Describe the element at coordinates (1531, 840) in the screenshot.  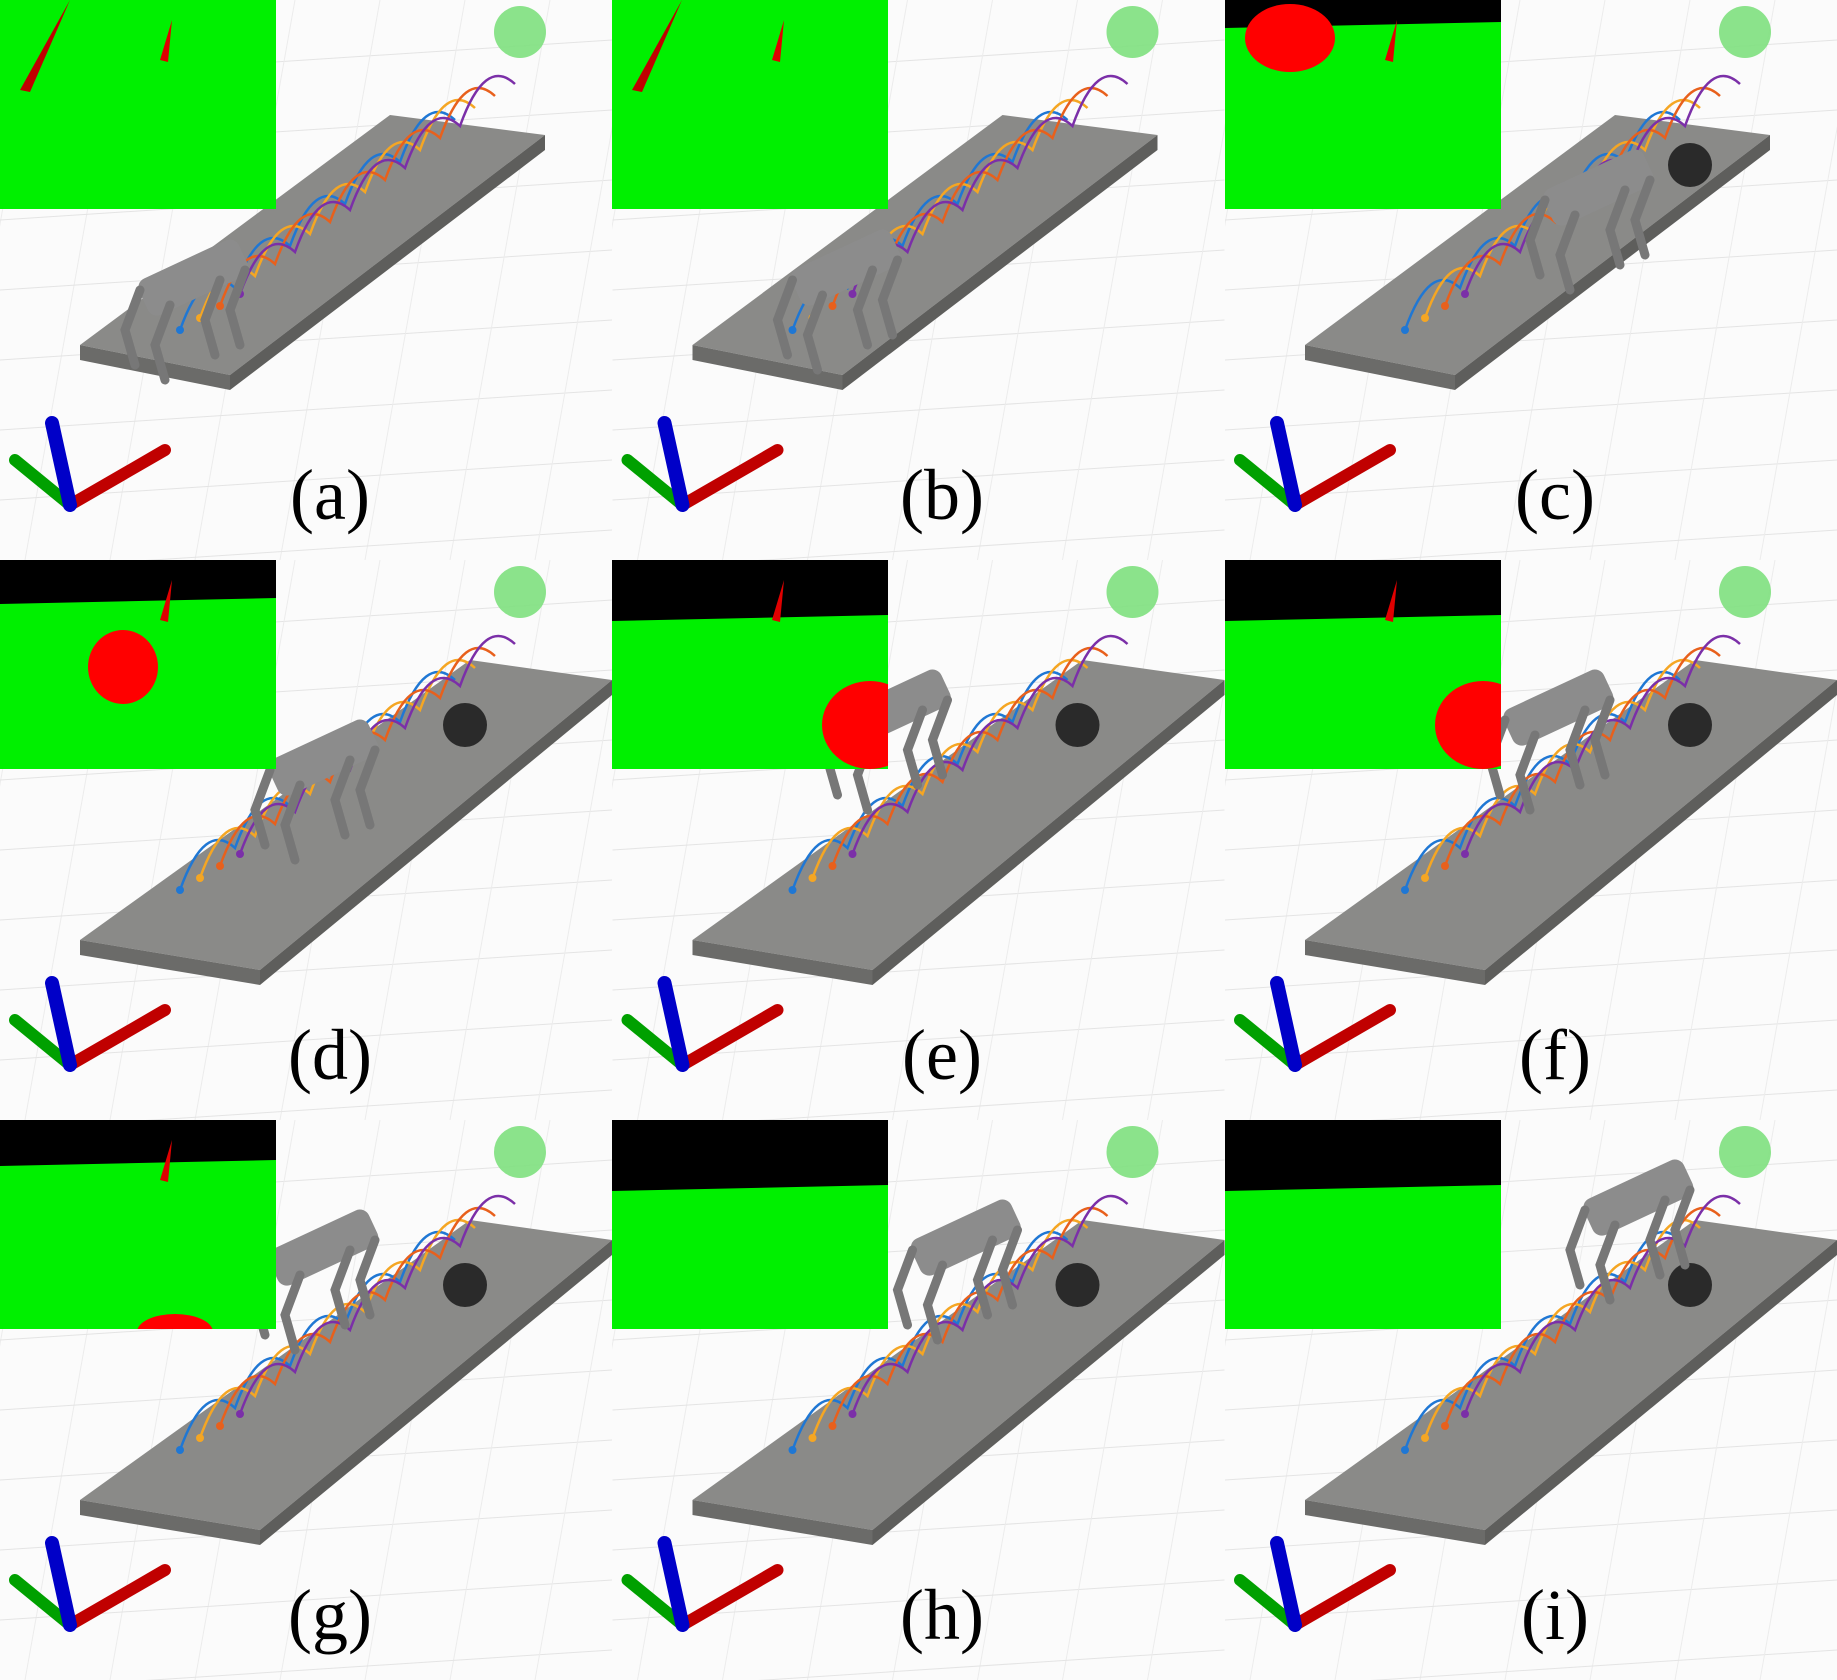
I see `panel-f: (f)` at that location.